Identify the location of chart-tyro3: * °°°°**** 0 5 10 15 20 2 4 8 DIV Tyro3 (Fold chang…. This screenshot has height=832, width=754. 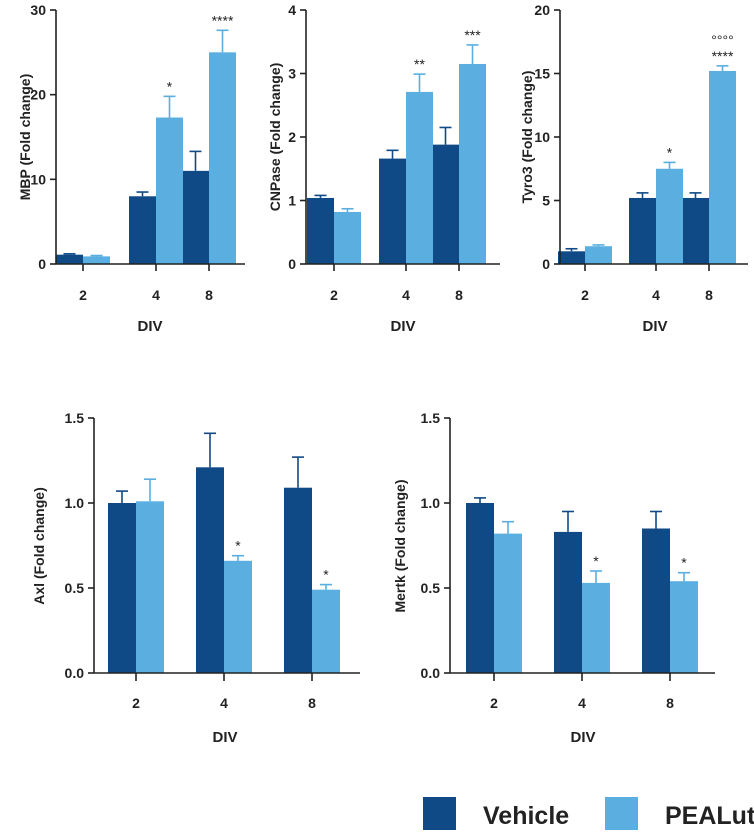
(633, 168).